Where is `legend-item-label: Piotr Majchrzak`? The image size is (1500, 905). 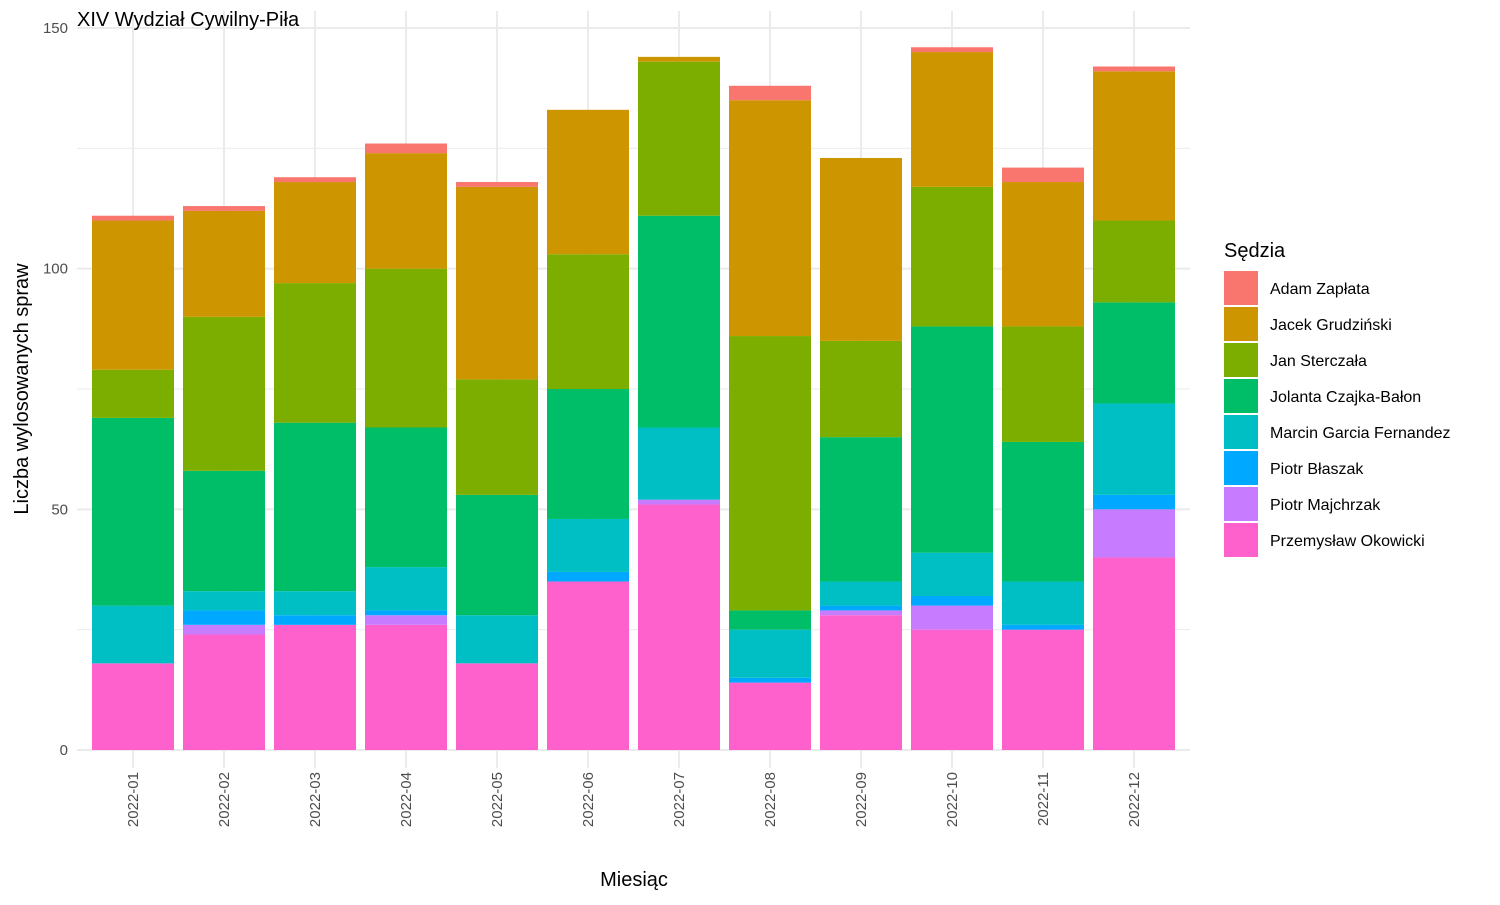
legend-item-label: Piotr Majchrzak is located at coordinates (1325, 505).